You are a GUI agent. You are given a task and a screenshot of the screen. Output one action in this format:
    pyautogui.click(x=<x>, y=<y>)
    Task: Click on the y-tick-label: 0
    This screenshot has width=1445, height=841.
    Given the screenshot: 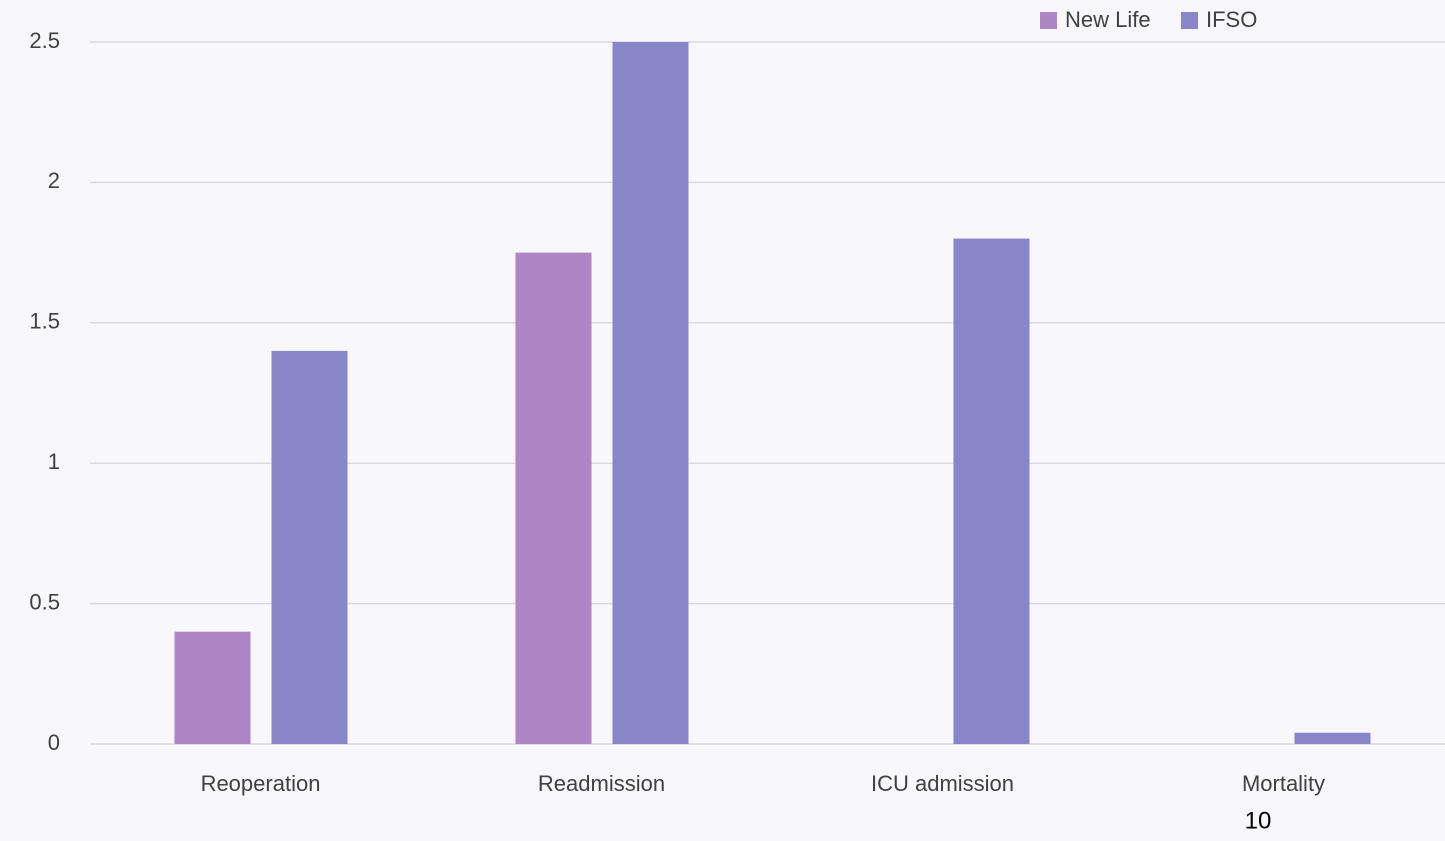 What is the action you would take?
    pyautogui.click(x=54, y=742)
    